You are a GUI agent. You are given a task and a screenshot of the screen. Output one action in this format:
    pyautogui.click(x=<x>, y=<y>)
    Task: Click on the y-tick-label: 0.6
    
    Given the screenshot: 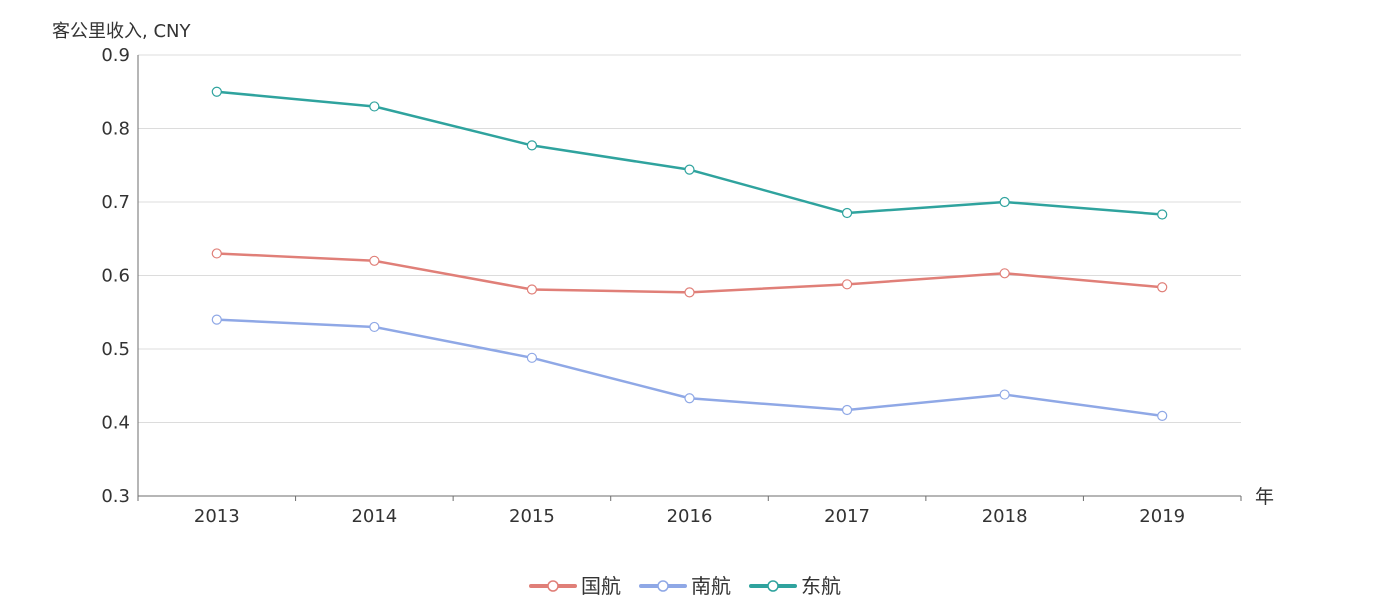 What is the action you would take?
    pyautogui.click(x=115, y=276)
    